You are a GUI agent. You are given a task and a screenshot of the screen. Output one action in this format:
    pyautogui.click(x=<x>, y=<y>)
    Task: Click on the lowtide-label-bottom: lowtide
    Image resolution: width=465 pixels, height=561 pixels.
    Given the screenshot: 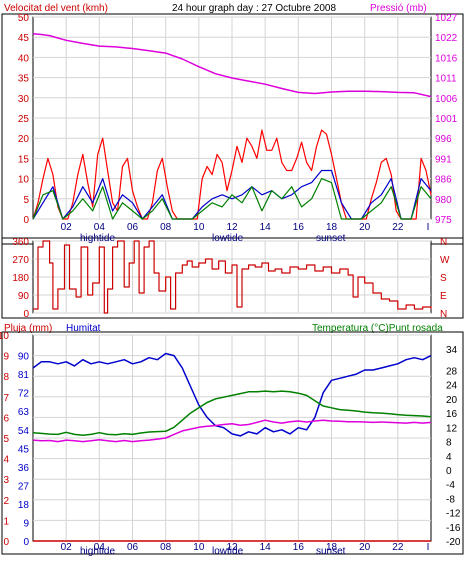 What is the action you would take?
    pyautogui.click(x=228, y=551)
    